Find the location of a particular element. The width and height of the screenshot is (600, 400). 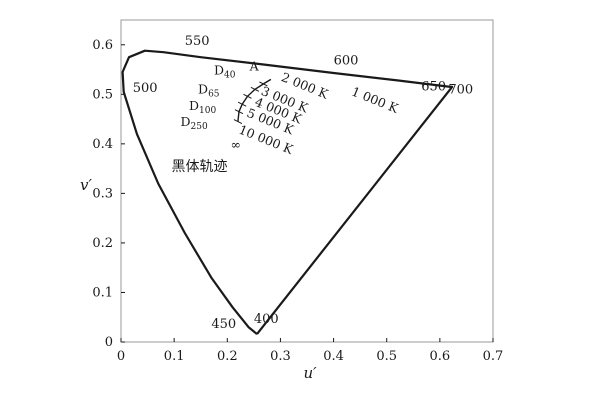

x-tick-label: 0.6 is located at coordinates (440, 356).